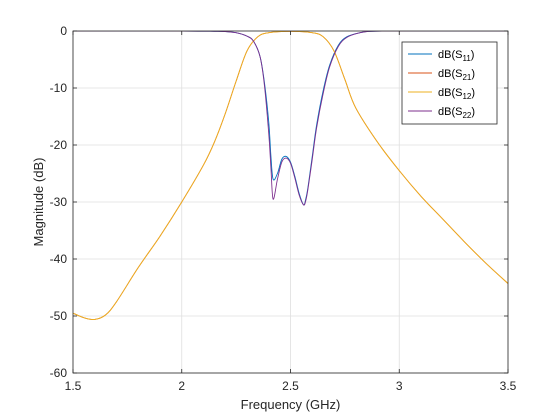 Image resolution: width=560 pixels, height=420 pixels. Describe the element at coordinates (59, 373) in the screenshot. I see `y-tick-label: -60` at that location.